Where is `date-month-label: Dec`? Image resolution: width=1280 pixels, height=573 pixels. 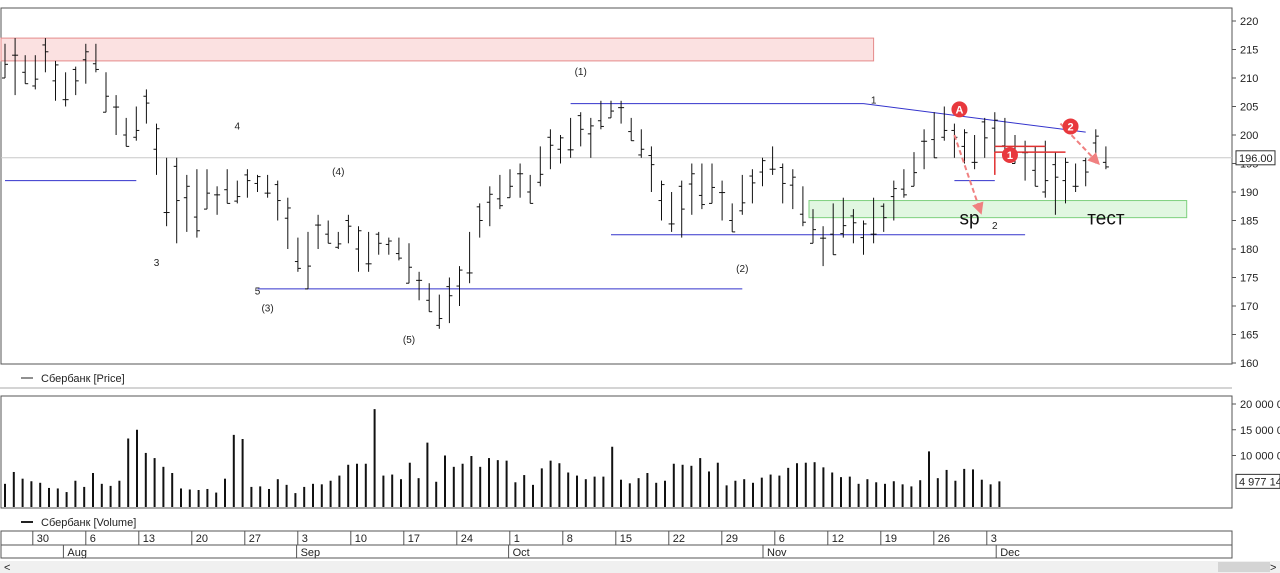 date-month-label: Dec is located at coordinates (1010, 553).